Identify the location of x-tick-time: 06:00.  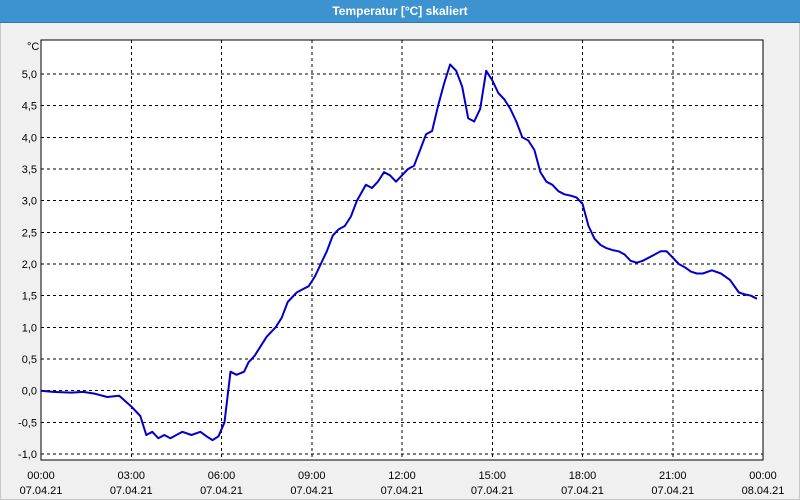
(222, 476).